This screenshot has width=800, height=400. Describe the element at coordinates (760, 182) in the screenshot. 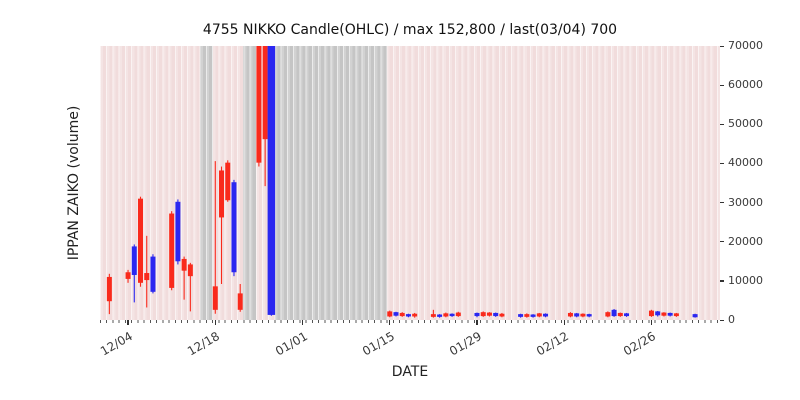

I see `y-axis: 0 10000 20000 30000 40000 50000 60000 70000` at that location.